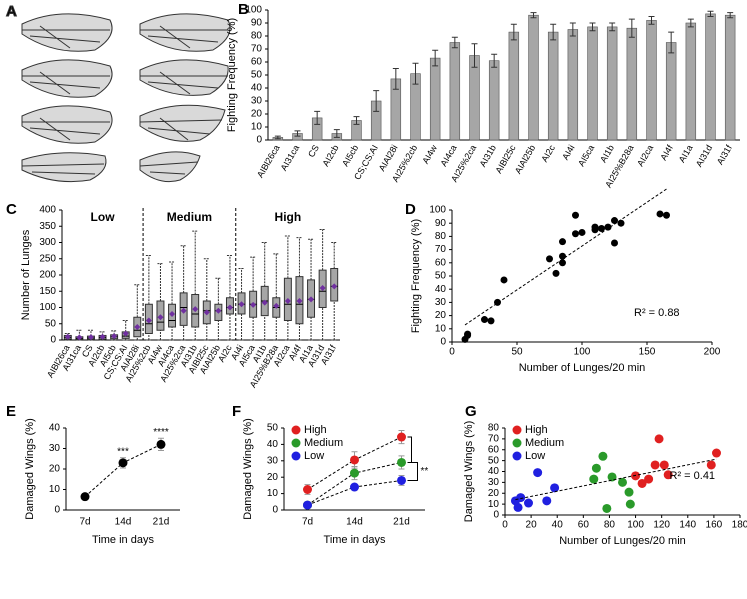  Describe the element at coordinates (584, 525) in the screenshot. I see `x-tick-label: 60` at that location.